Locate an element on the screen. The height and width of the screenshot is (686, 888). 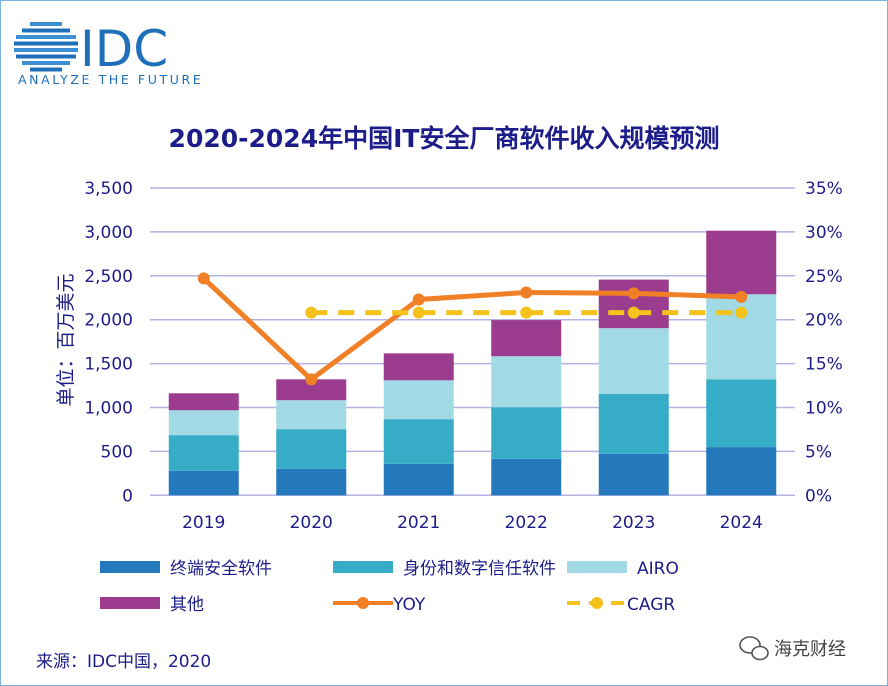
y2-tick-label: 5% is located at coordinates (818, 452).